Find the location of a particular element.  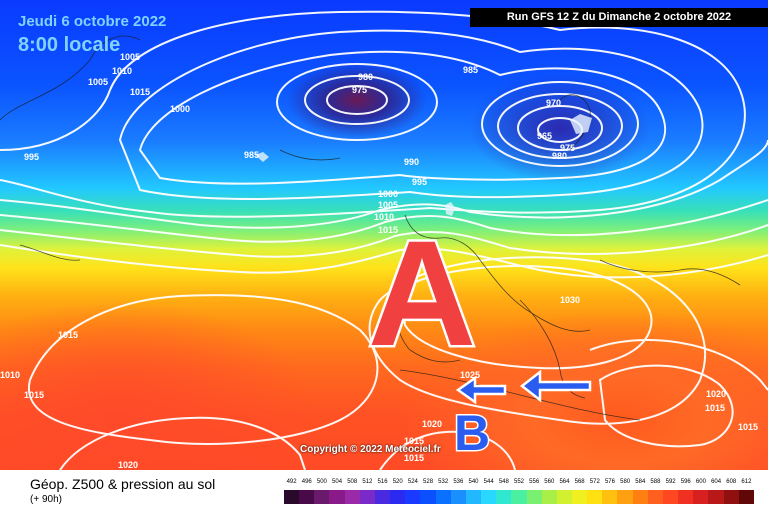

low-pressure-marker: B is located at coordinates (471, 433).